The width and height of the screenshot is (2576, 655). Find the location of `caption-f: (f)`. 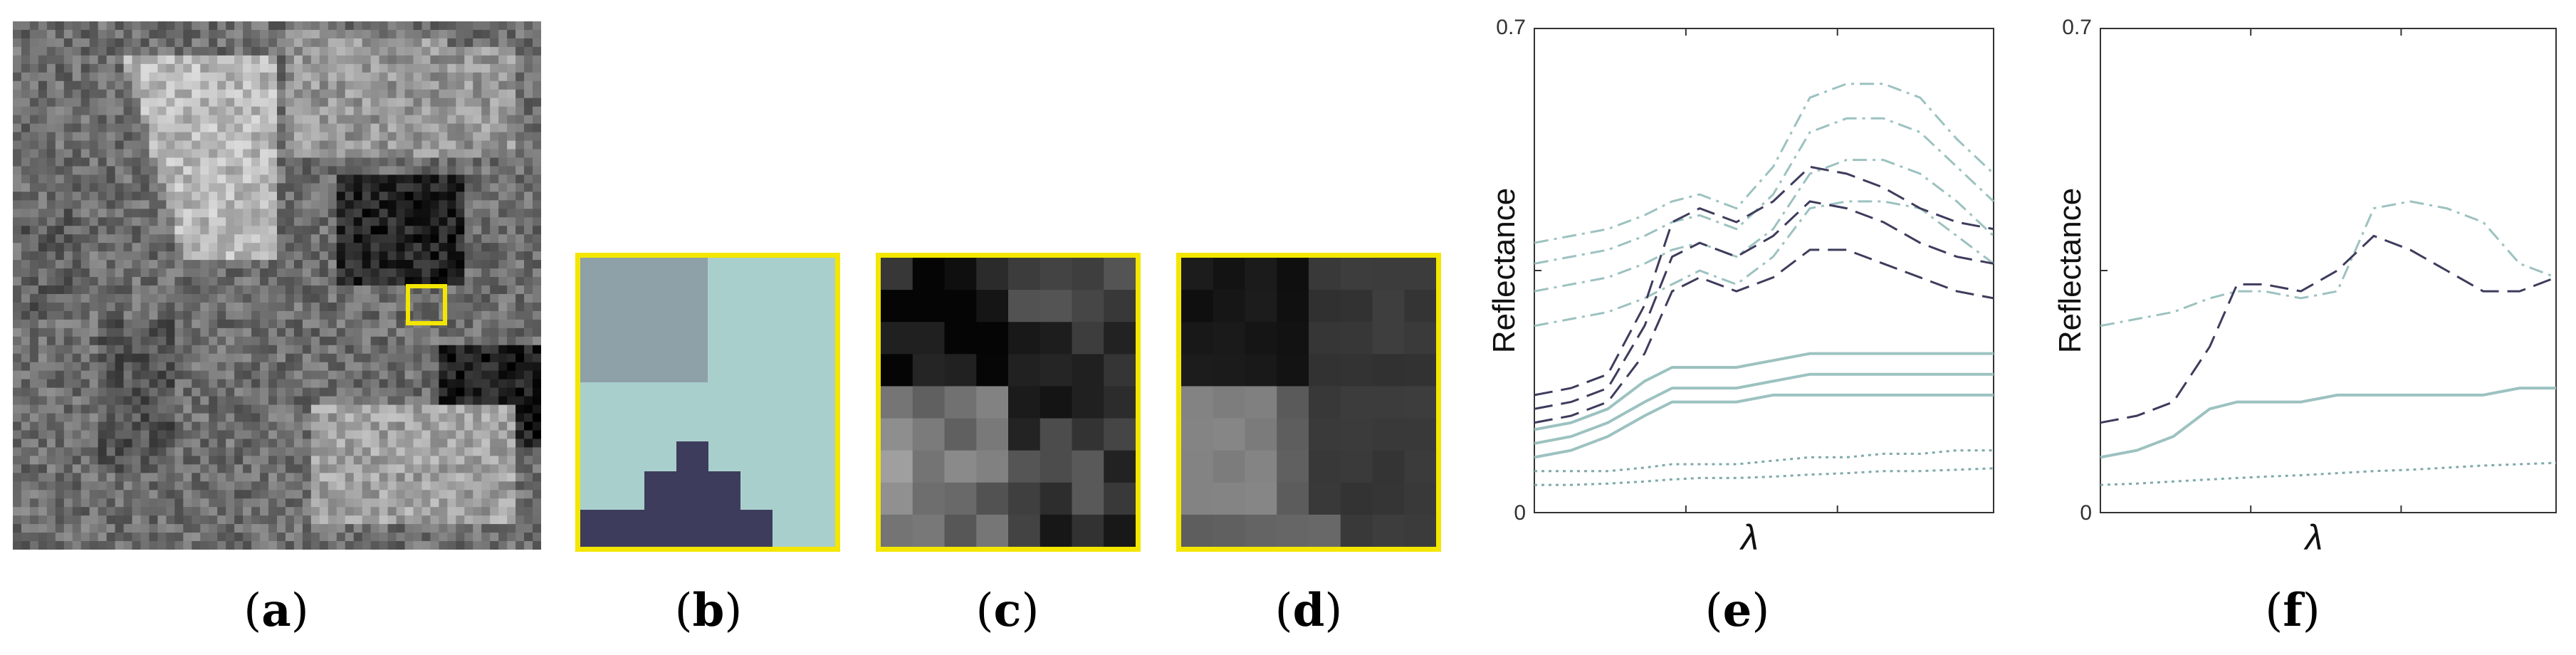

caption-f: (f) is located at coordinates (2292, 610).